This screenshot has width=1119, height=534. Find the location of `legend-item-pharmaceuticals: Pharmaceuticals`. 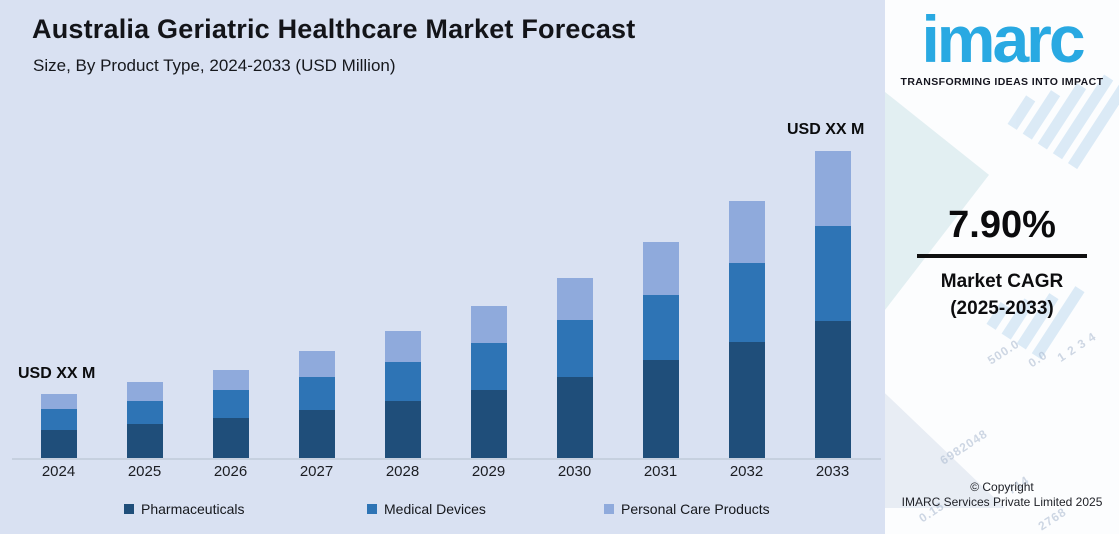

legend-item-pharmaceuticals: Pharmaceuticals is located at coordinates (184, 509).